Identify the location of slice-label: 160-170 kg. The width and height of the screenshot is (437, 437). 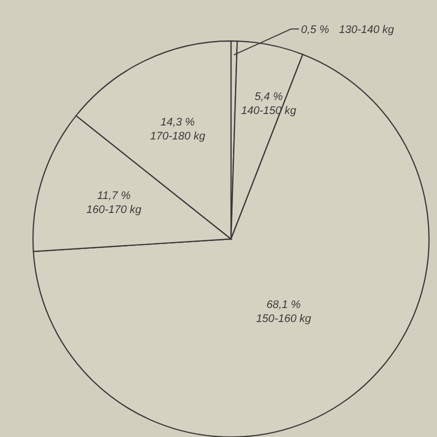
(114, 210).